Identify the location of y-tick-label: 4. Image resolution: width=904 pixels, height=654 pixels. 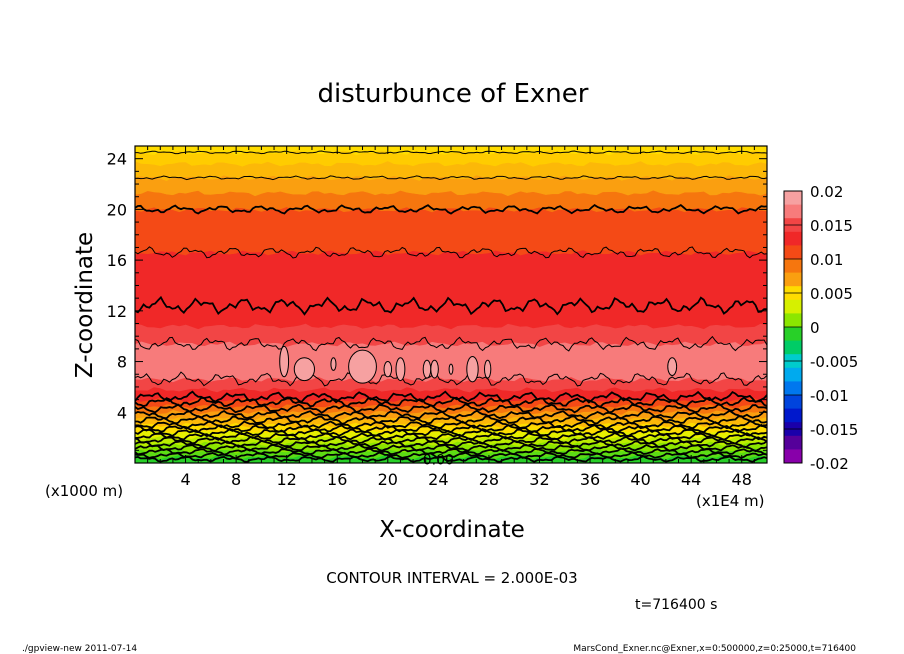
(122, 412).